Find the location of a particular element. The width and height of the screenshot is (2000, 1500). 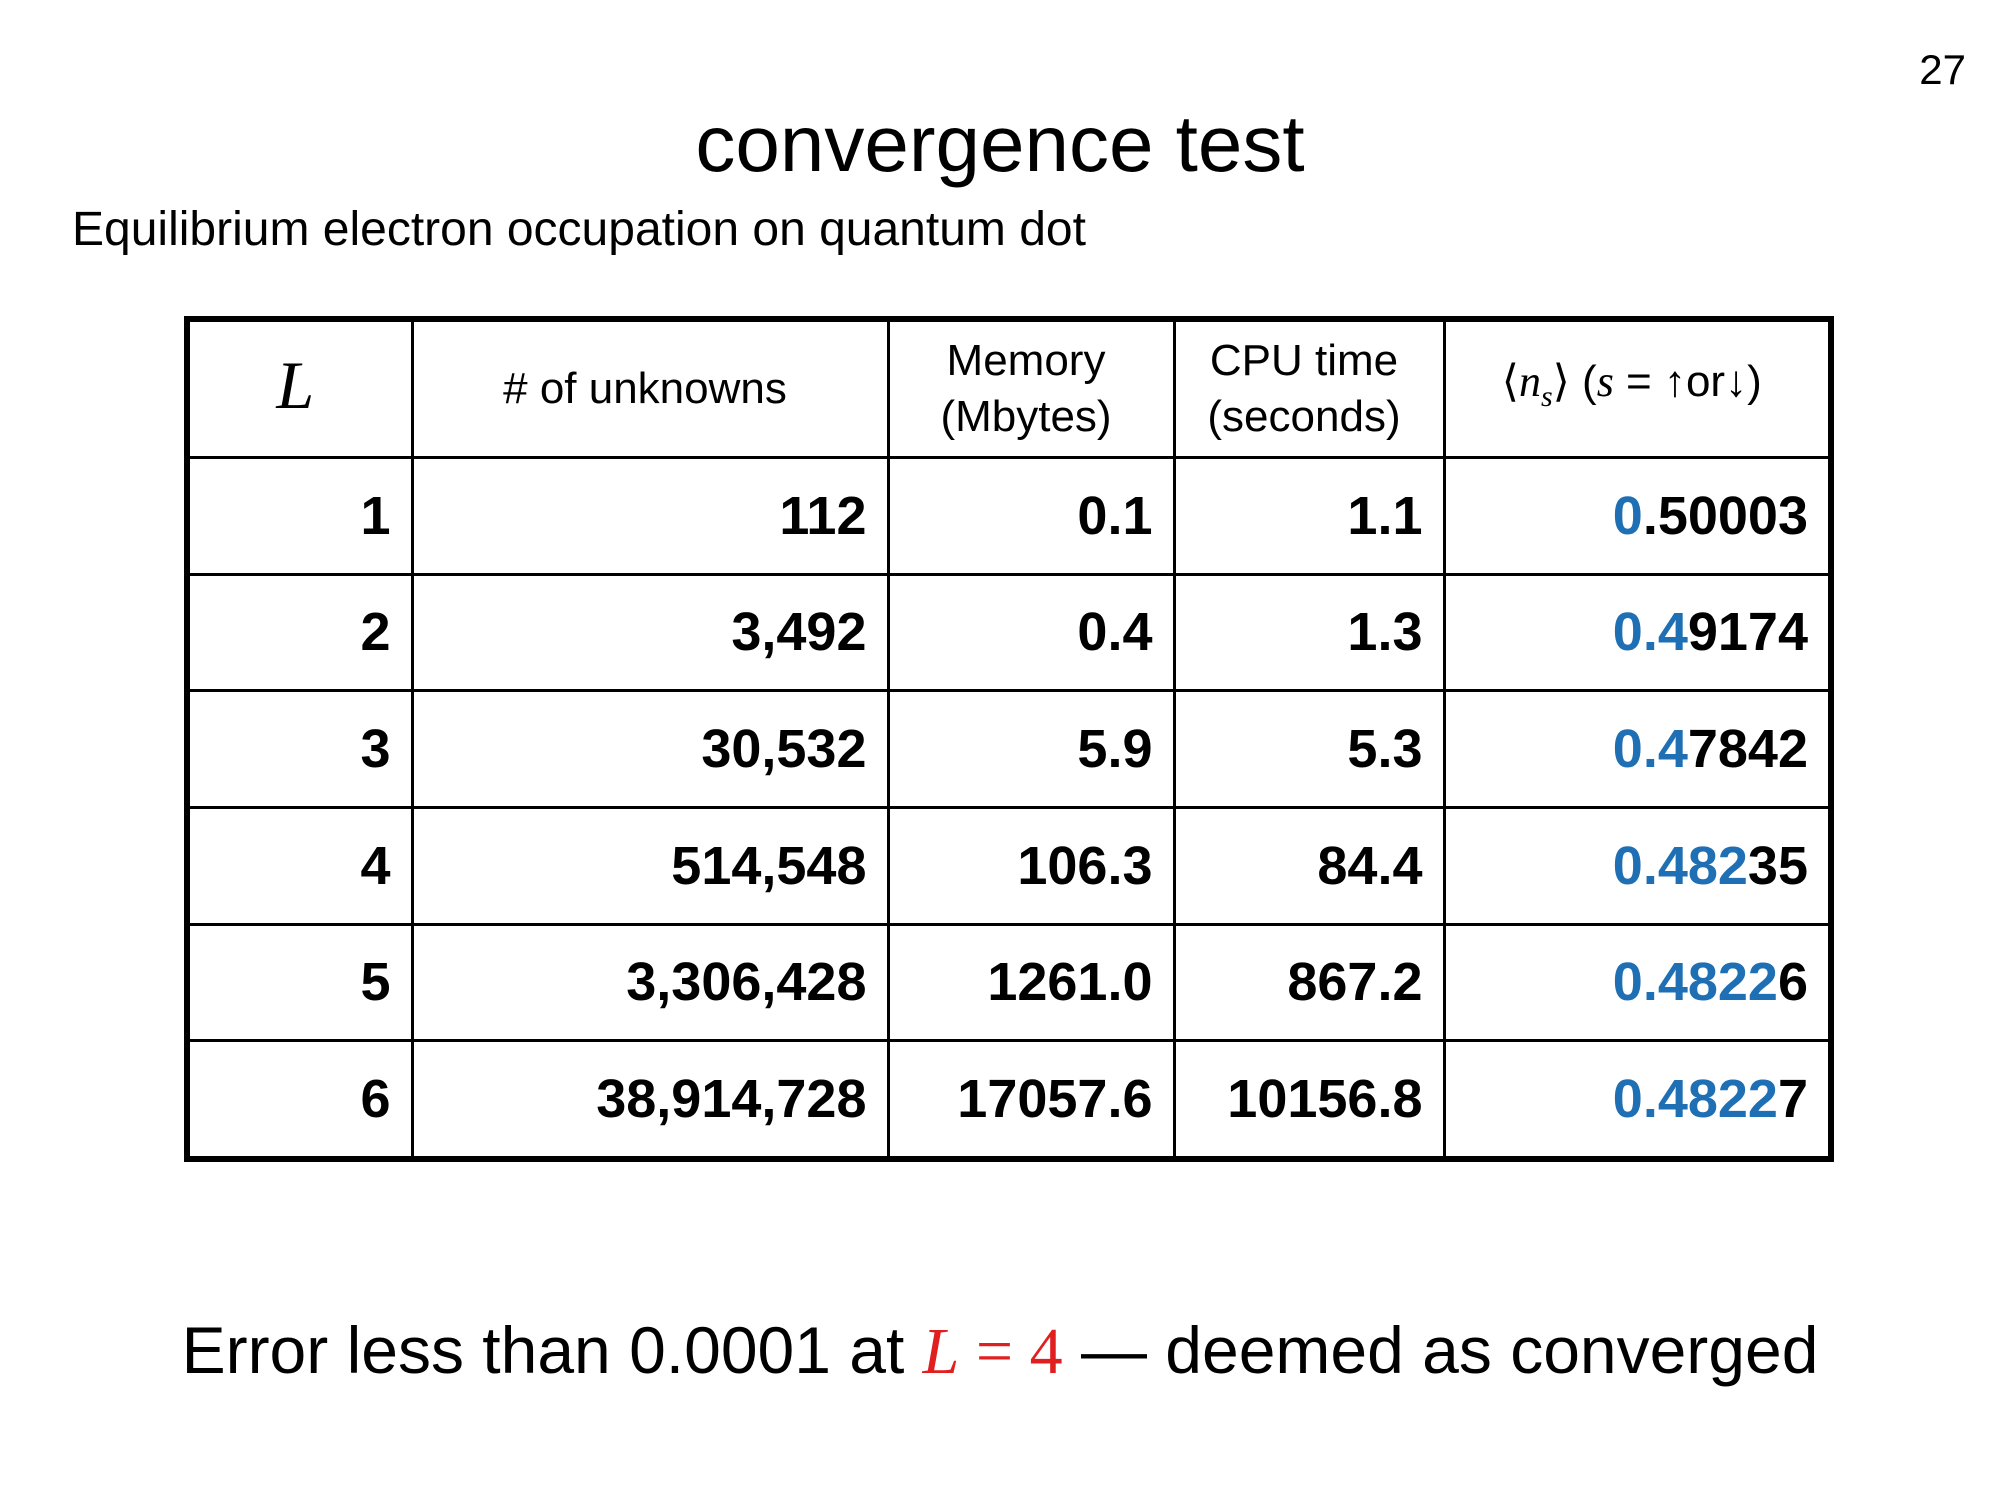

cell-occupation: 0.49174 is located at coordinates (1637, 632).